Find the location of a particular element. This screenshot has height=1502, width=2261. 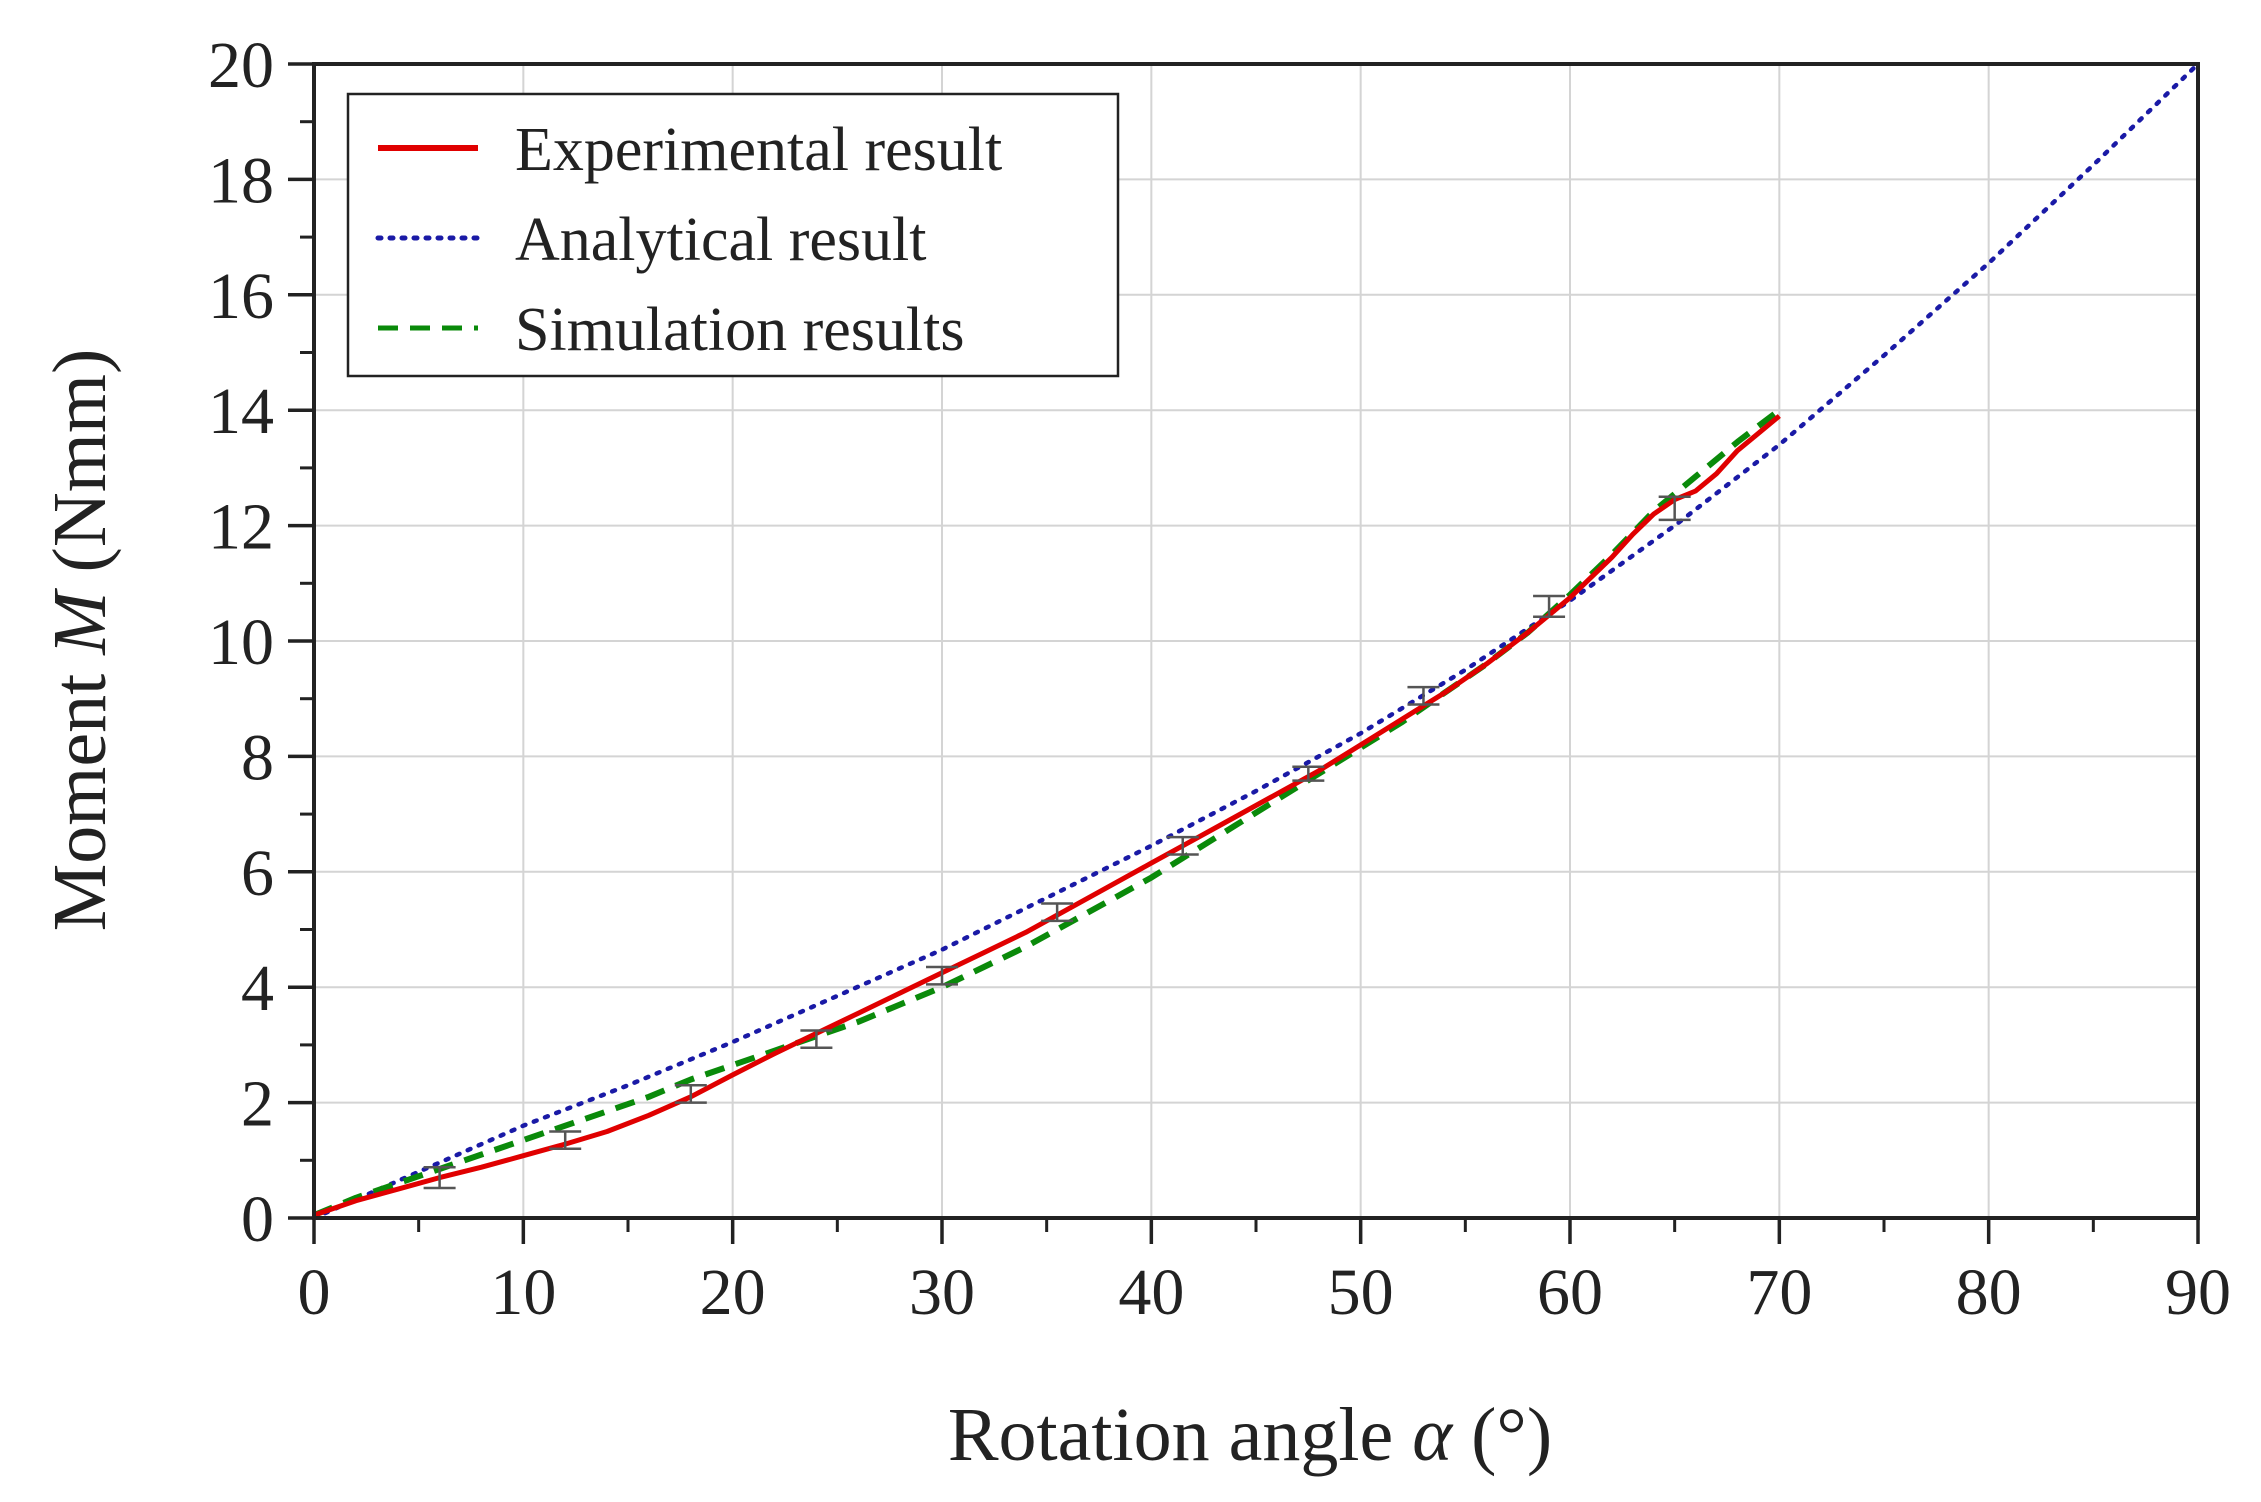

y-axis-title: Moment M (Nmm) is located at coordinates (80, 640).